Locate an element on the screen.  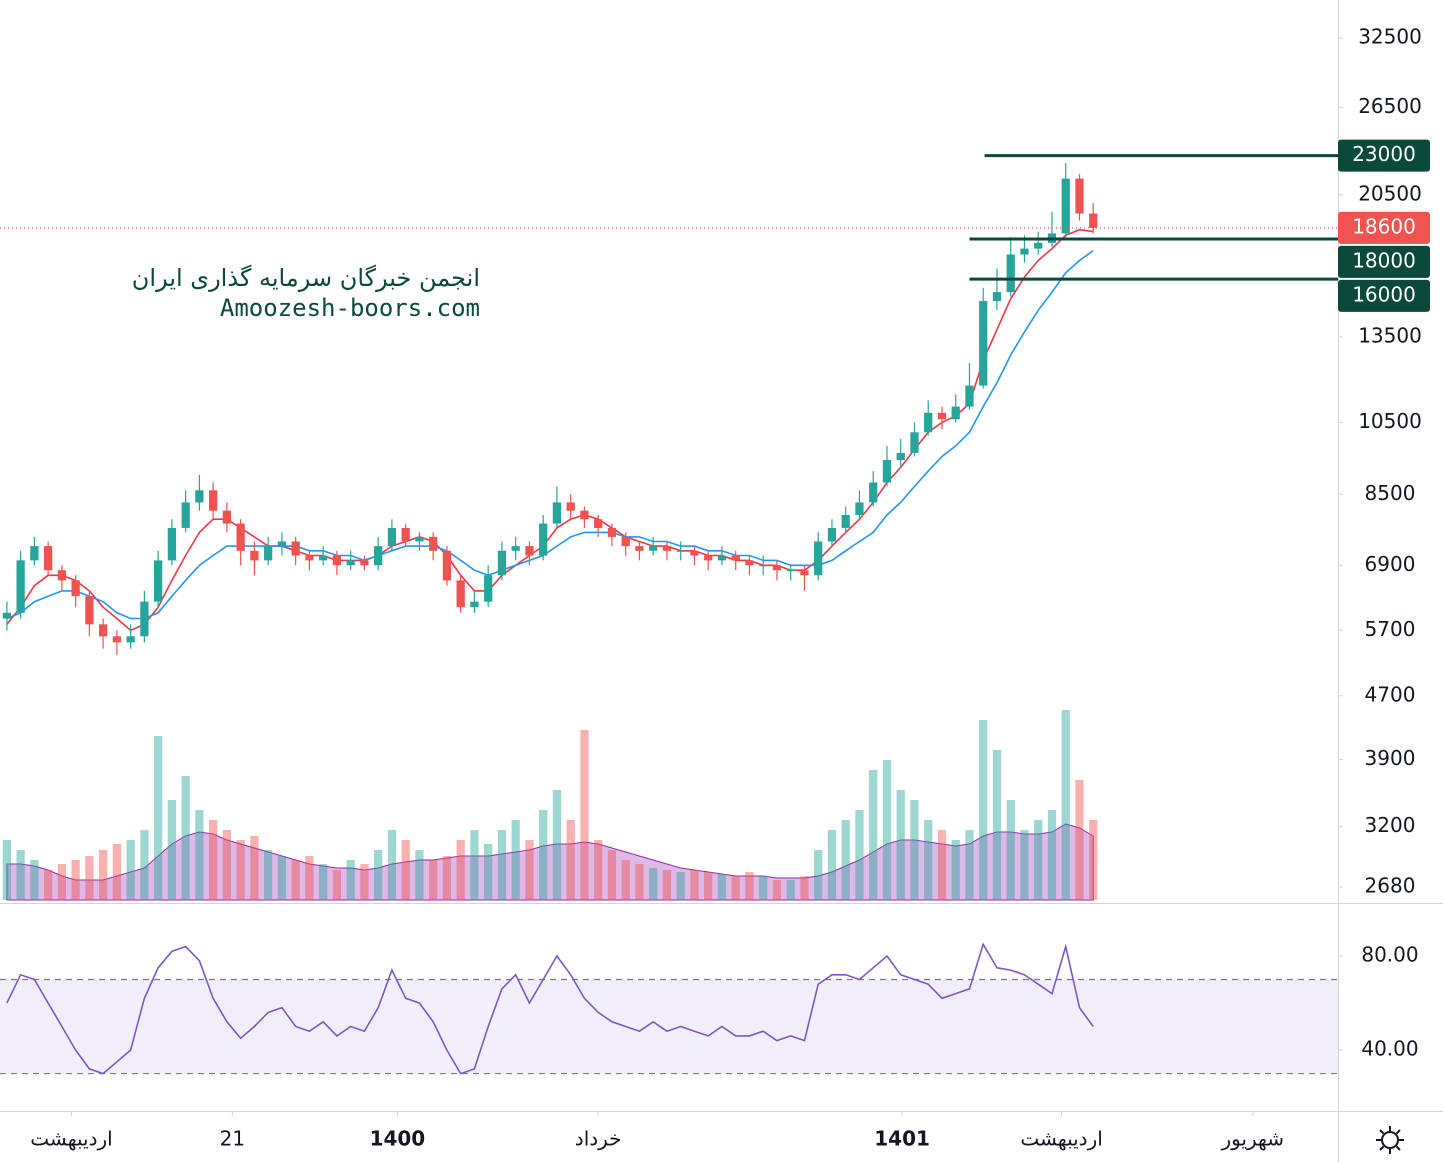
level-label: 18000 is located at coordinates (1384, 260).